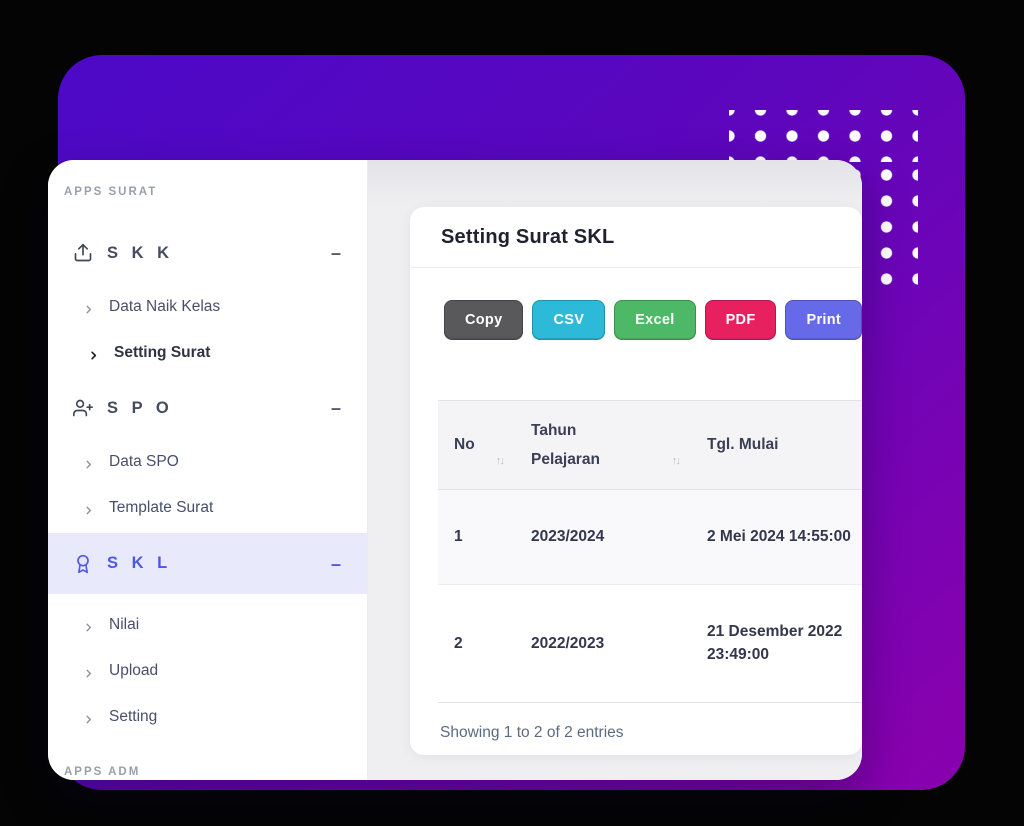 This screenshot has width=1024, height=826. I want to click on column-header-tgl-mulai: Tgl. Mulai ↑↓, so click(776, 445).